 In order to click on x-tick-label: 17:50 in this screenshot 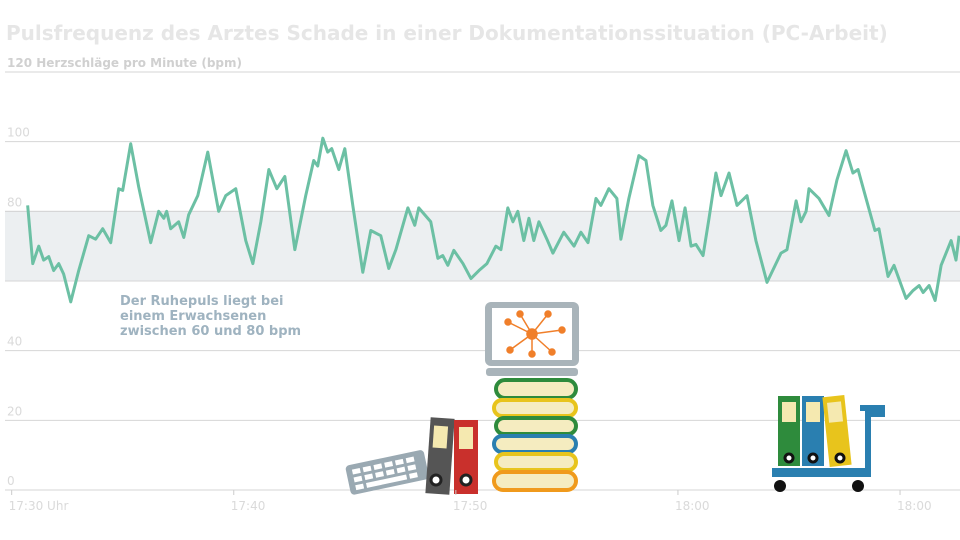, I will do `click(470, 506)`.